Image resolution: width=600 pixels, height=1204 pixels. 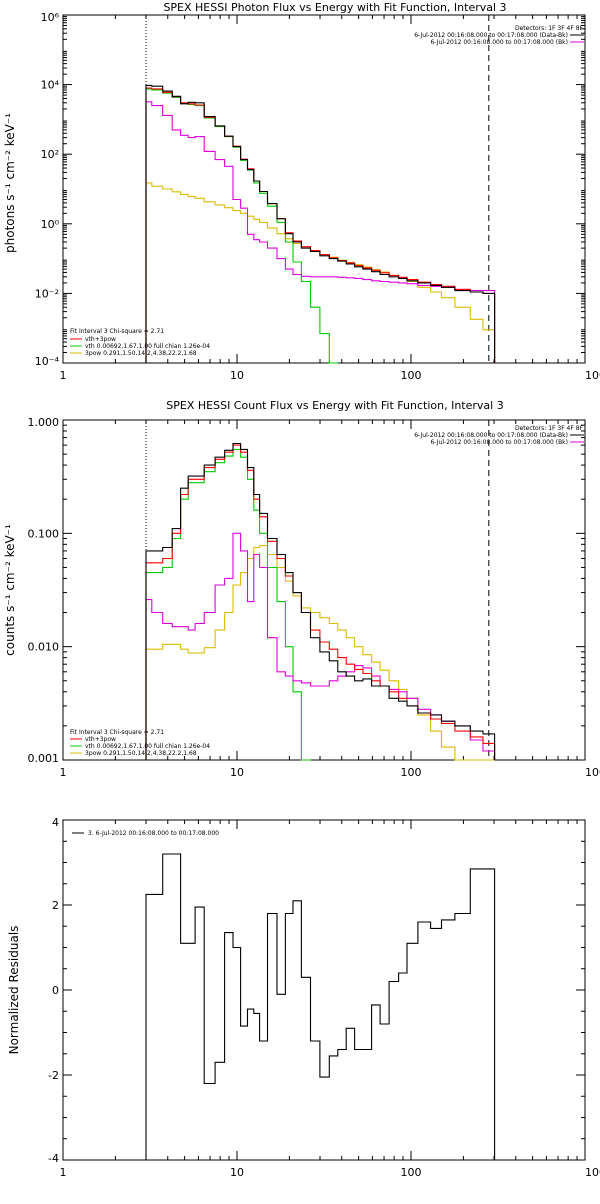 I want to click on count-flux-legend-vth3pow: vth+3pow, so click(x=100, y=739).